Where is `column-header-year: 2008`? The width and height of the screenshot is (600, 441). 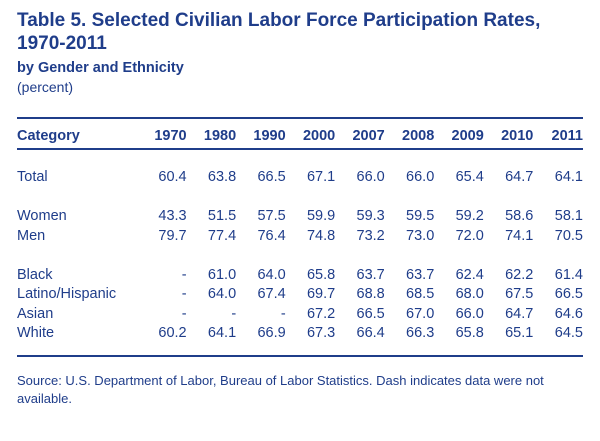 column-header-year: 2008 is located at coordinates (418, 136).